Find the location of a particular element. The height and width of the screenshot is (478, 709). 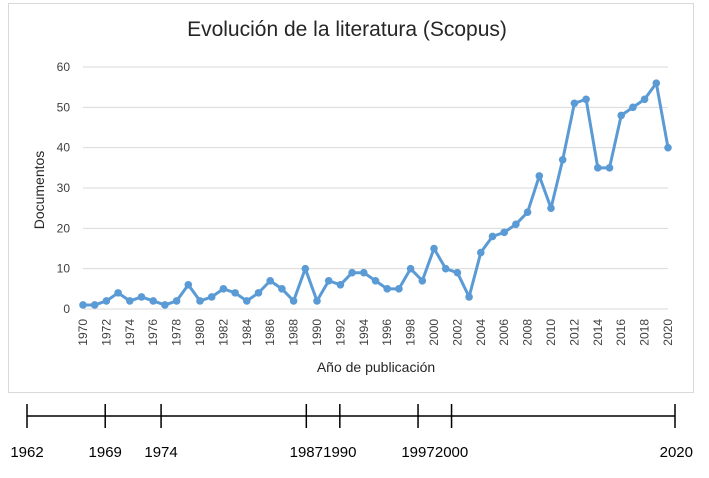

x-tick-label: 1982 is located at coordinates (223, 332).